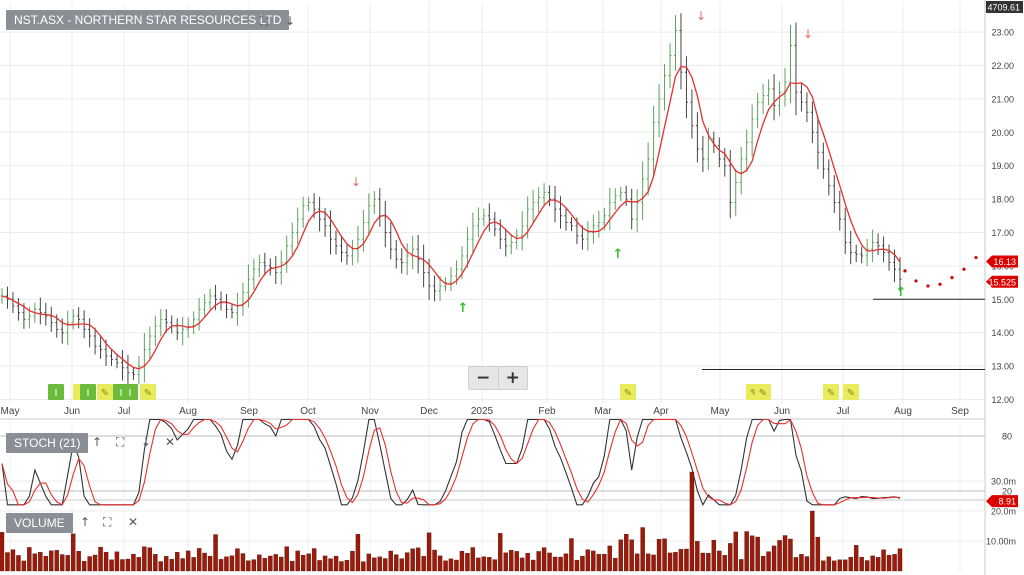 Image resolution: width=1024 pixels, height=575 pixels. What do you see at coordinates (1002, 300) in the screenshot?
I see `y-tick-label: 15.00` at bounding box center [1002, 300].